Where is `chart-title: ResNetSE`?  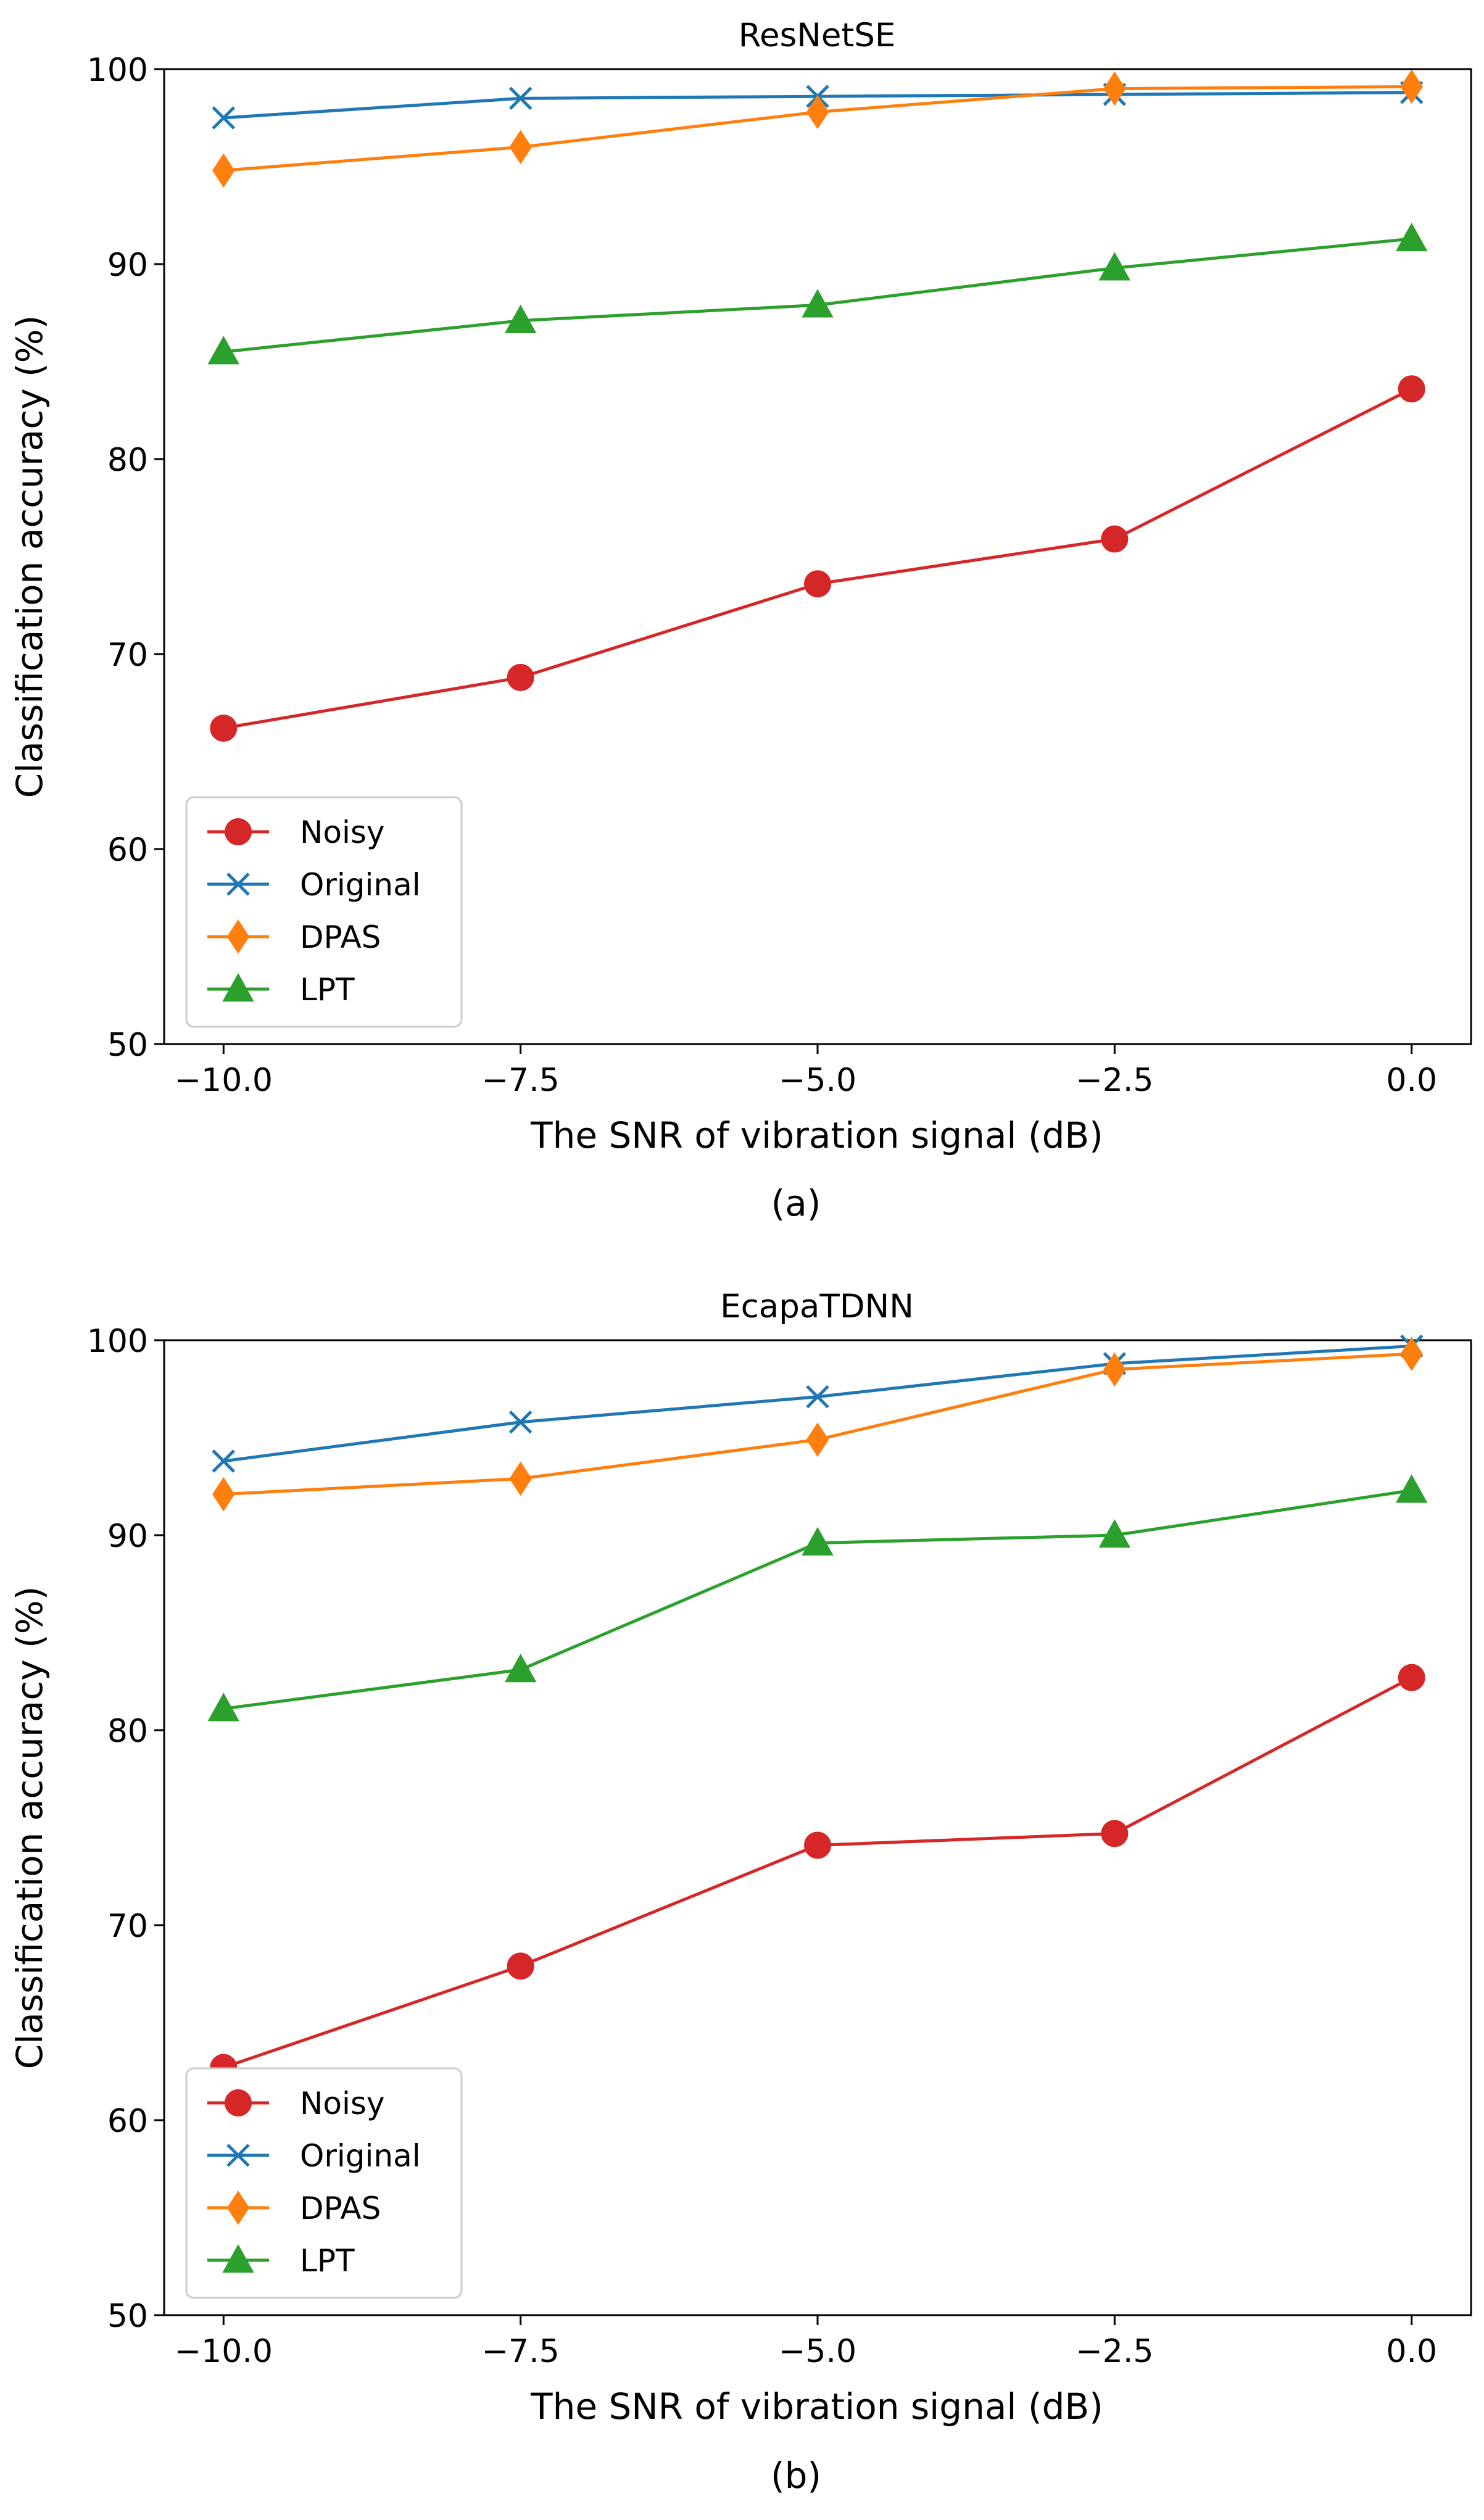 chart-title: ResNetSE is located at coordinates (817, 36).